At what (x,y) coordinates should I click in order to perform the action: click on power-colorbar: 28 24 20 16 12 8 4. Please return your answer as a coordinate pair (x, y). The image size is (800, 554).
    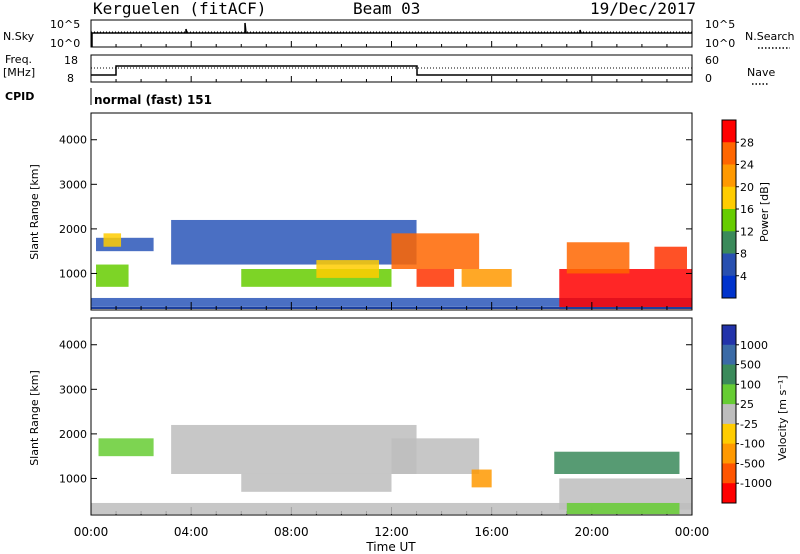
    Looking at the image, I should click on (737, 209).